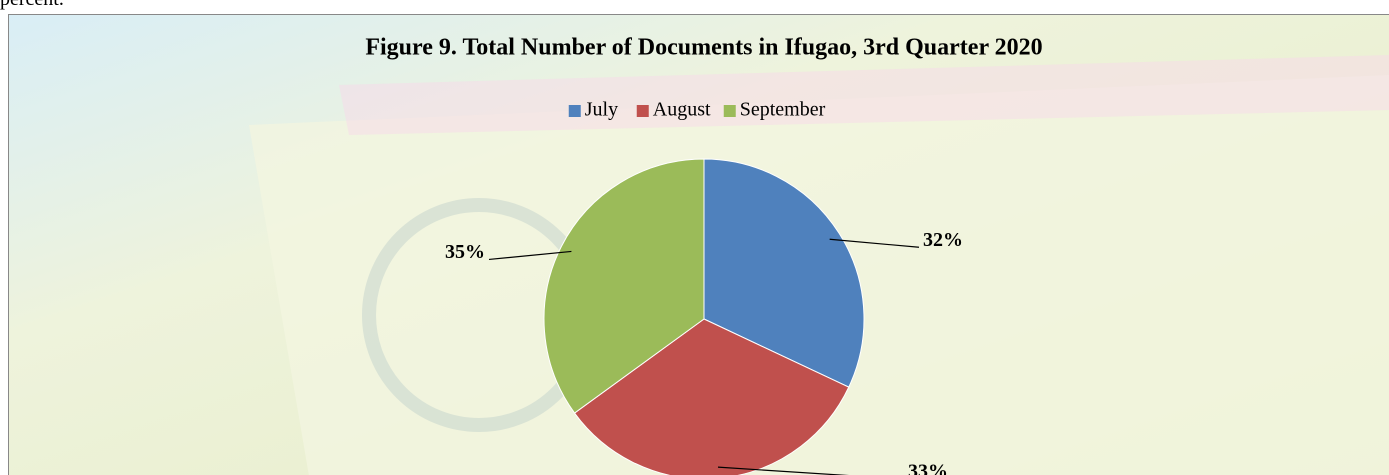 Image resolution: width=1389 pixels, height=475 pixels. I want to click on legend-label: September, so click(783, 110).